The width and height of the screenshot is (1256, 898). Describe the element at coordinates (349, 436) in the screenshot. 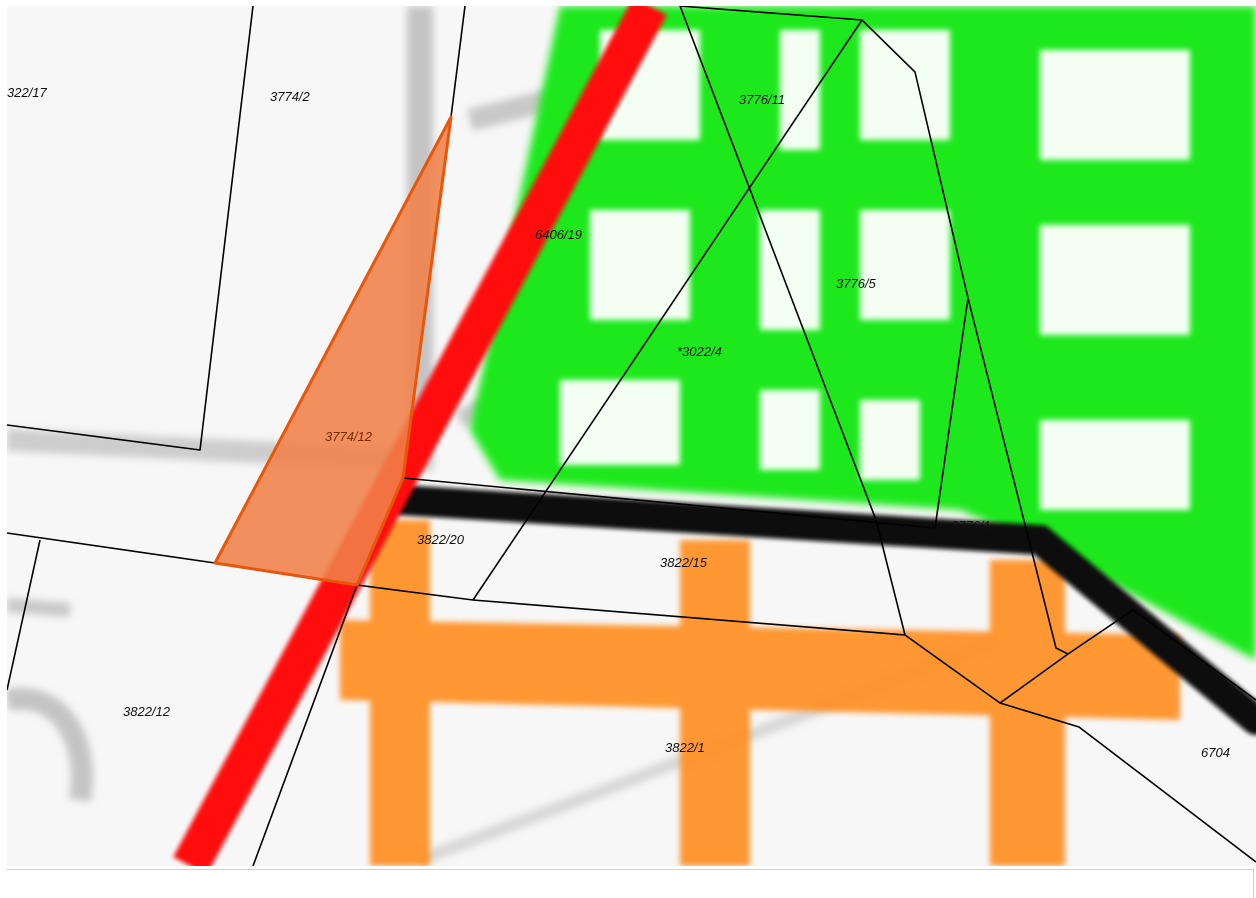

I see `parcel-label-3774-12: 3774/12` at that location.